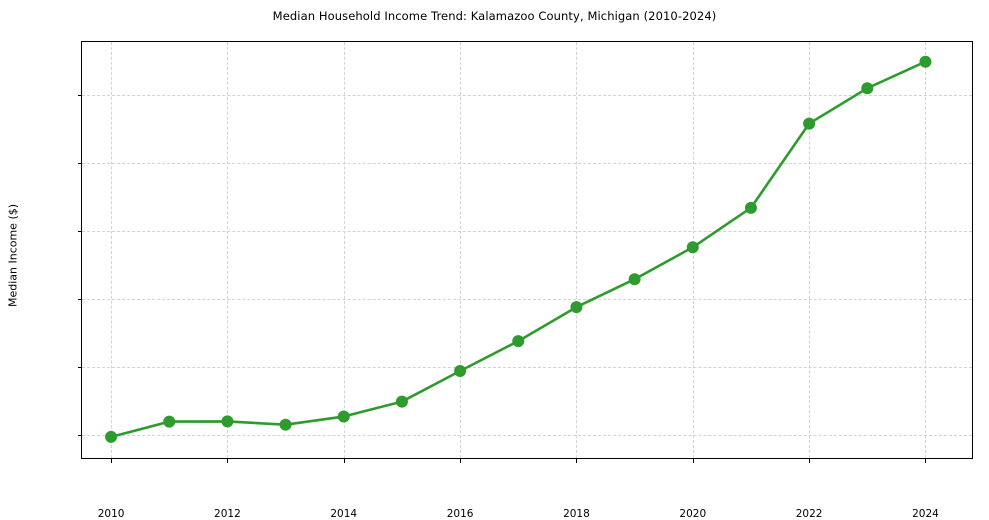 The height and width of the screenshot is (520, 989). Describe the element at coordinates (227, 514) in the screenshot. I see `x-tick-label: 2012` at that location.